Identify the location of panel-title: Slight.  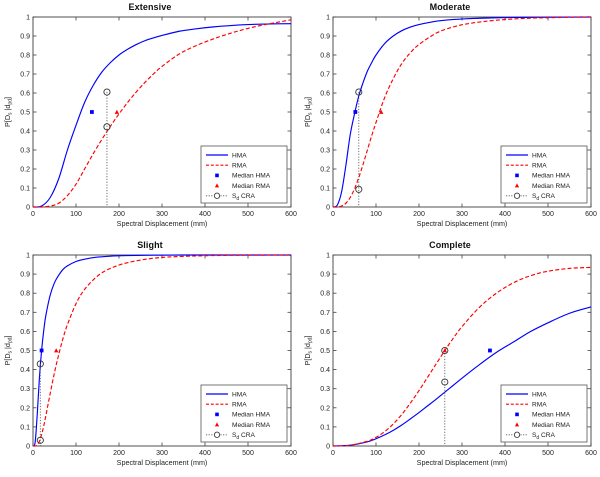
(150, 245).